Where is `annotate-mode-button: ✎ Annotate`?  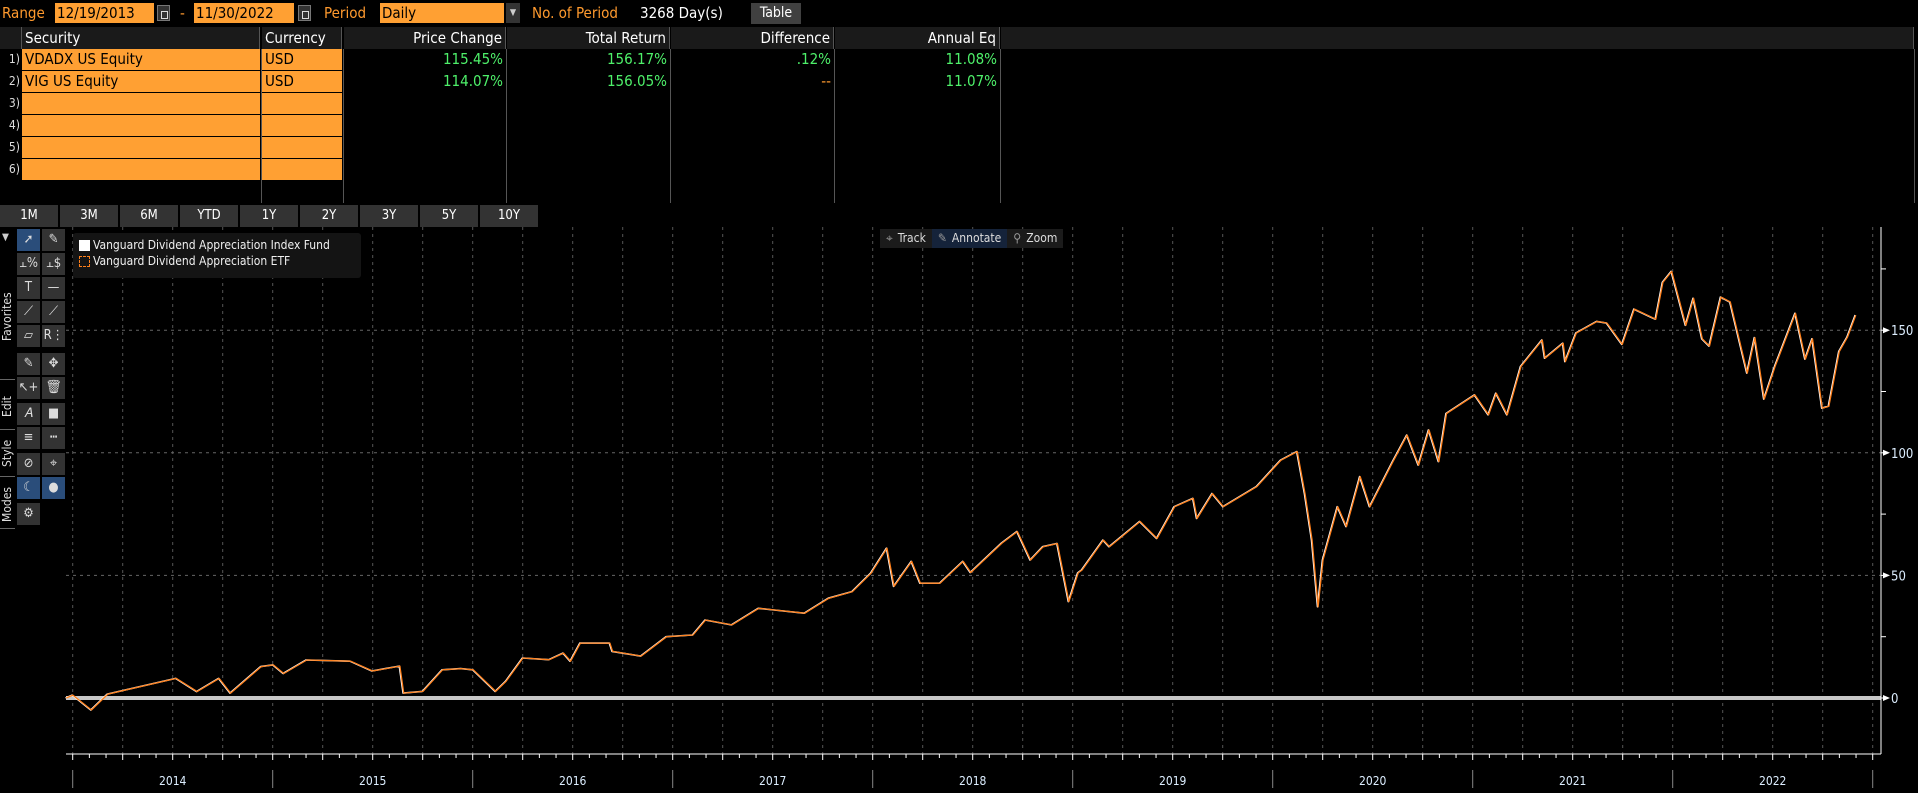 annotate-mode-button: ✎ Annotate is located at coordinates (969, 238).